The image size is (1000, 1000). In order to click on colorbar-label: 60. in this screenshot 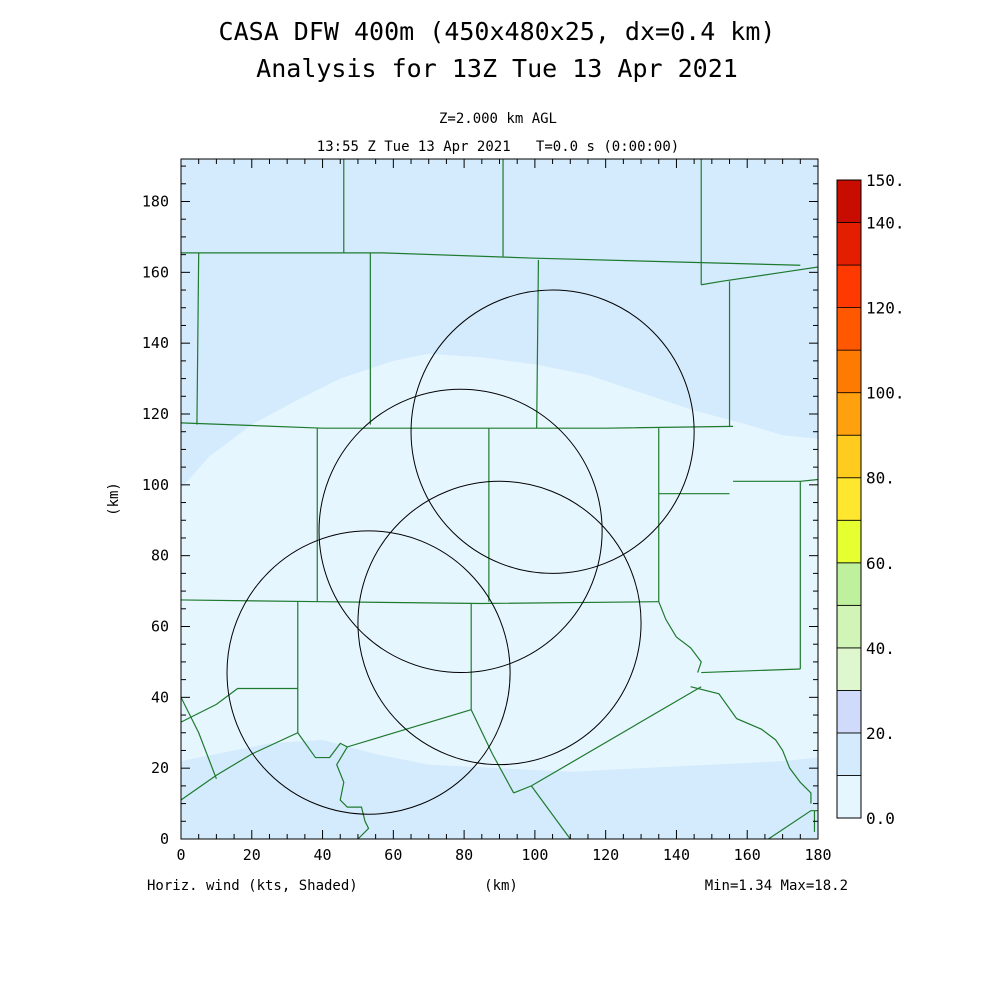, I will do `click(880, 563)`.